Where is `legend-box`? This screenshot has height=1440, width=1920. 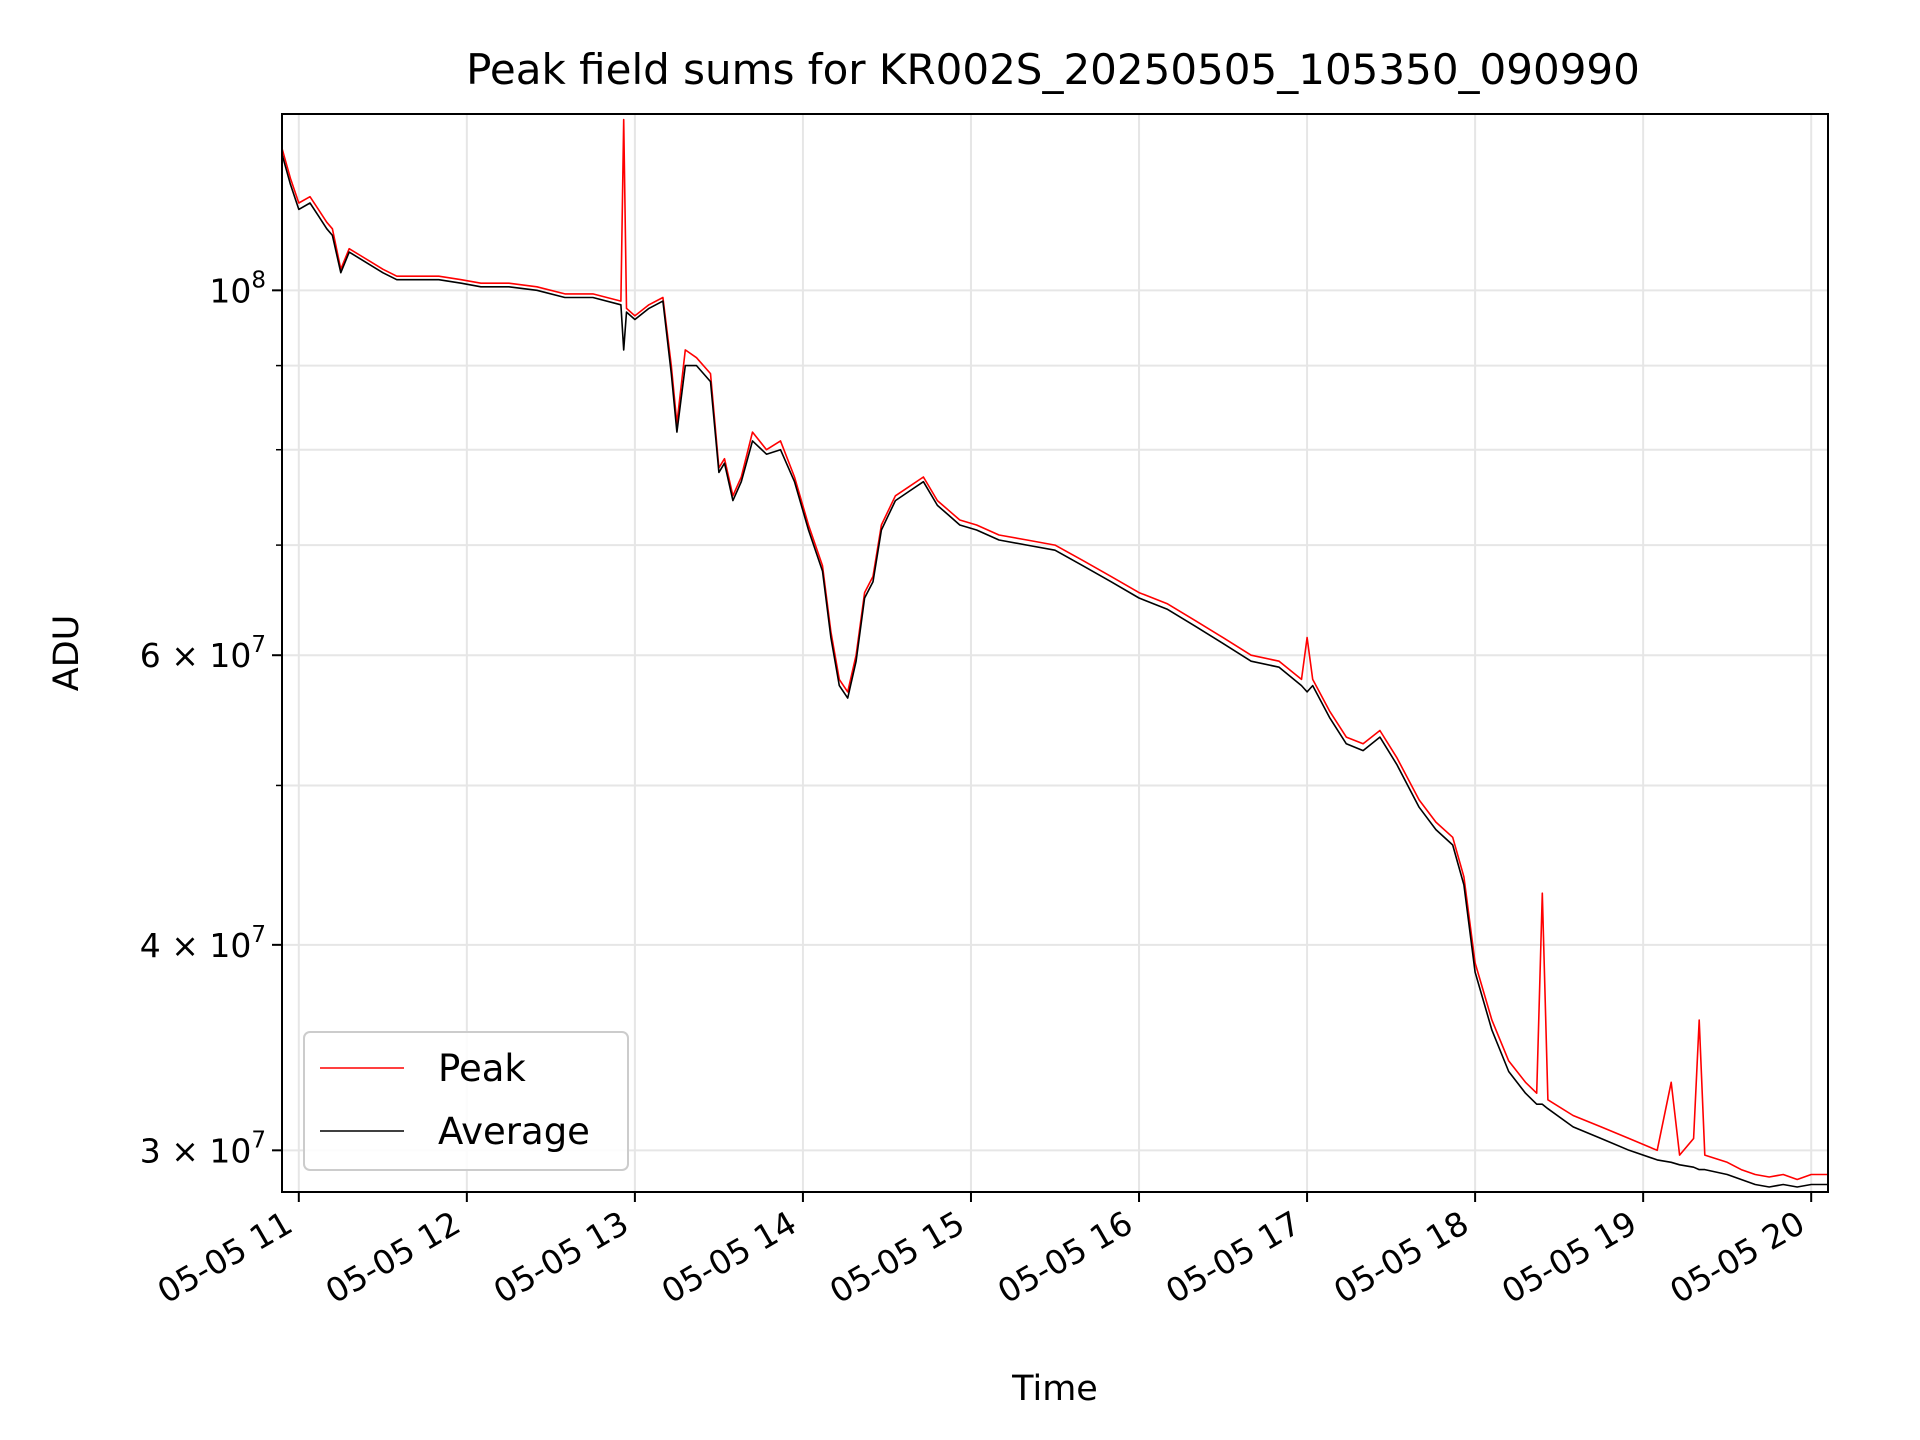 legend-box is located at coordinates (466, 1101).